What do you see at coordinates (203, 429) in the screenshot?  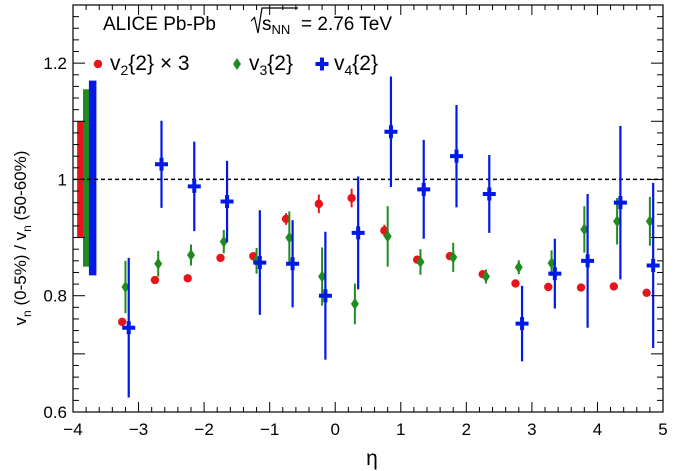 I see `x-tick-label: −2` at bounding box center [203, 429].